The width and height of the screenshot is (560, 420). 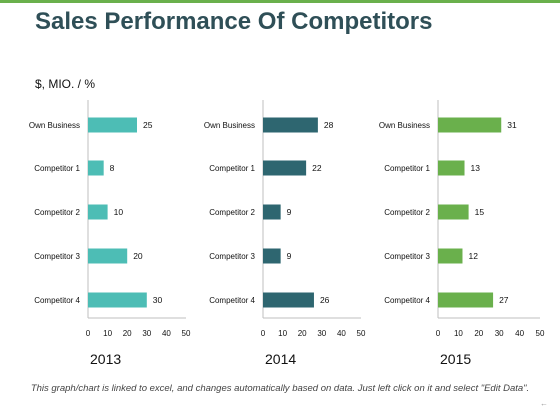 I want to click on data-label: 12, so click(x=473, y=256).